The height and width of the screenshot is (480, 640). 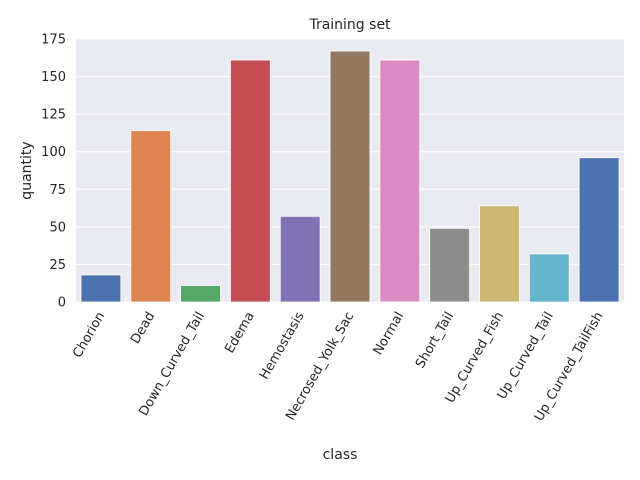 What do you see at coordinates (53, 77) in the screenshot?
I see `y-tick-label: 150` at bounding box center [53, 77].